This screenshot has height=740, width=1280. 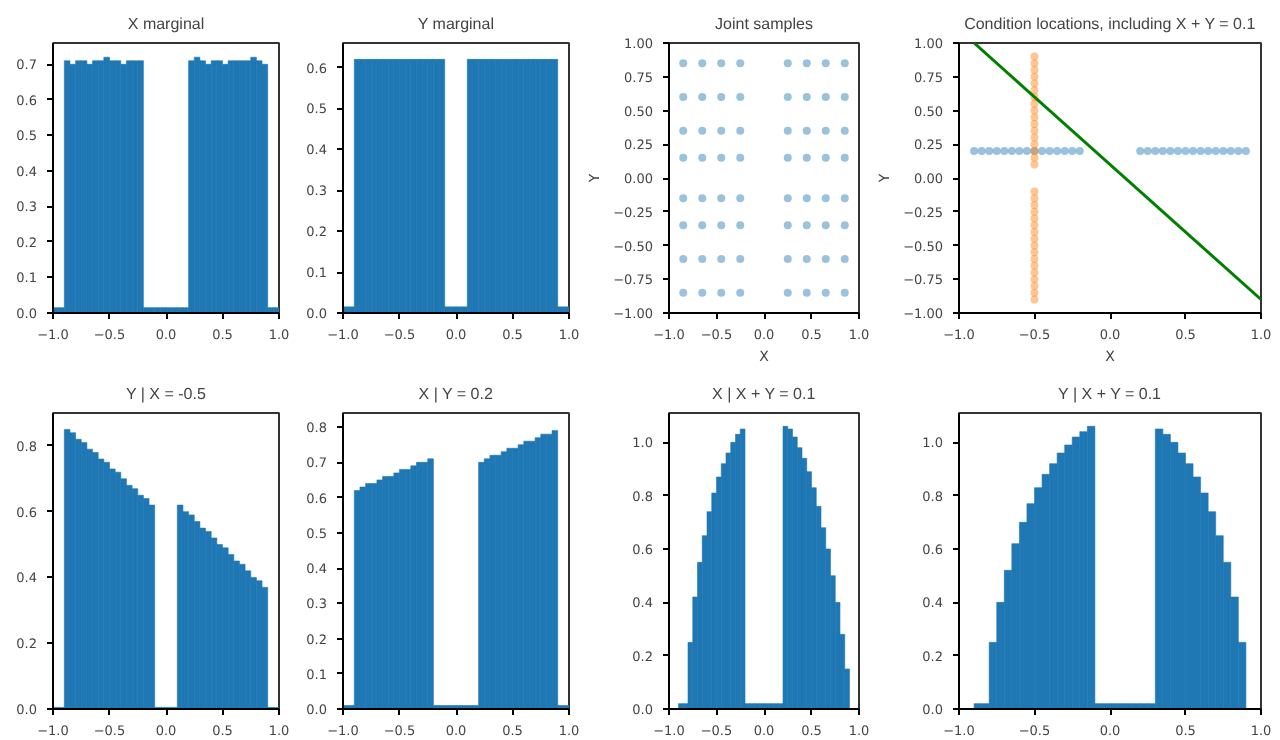 What do you see at coordinates (1110, 24) in the screenshot?
I see `chart-title: Condition locations, including X + Y = 0.1` at bounding box center [1110, 24].